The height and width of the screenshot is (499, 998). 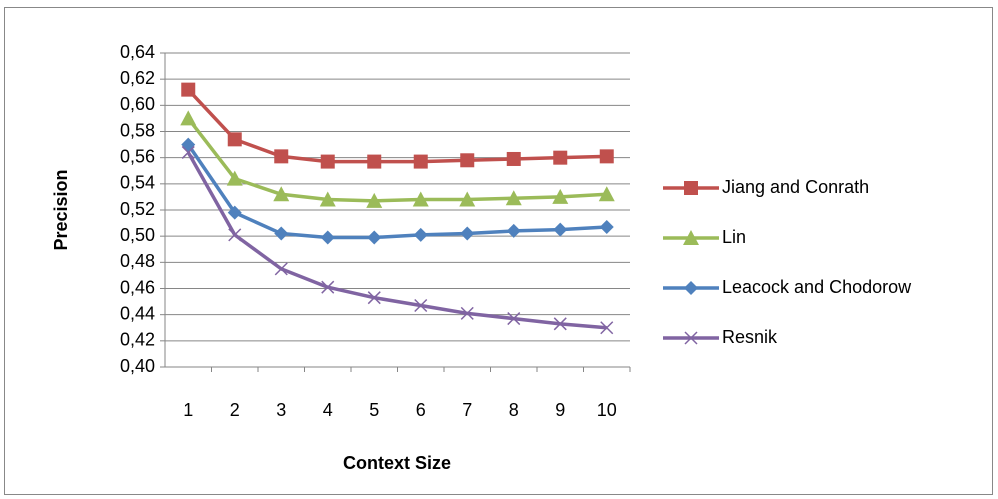 What do you see at coordinates (61, 209) in the screenshot?
I see `y-axis-title: Precision` at bounding box center [61, 209].